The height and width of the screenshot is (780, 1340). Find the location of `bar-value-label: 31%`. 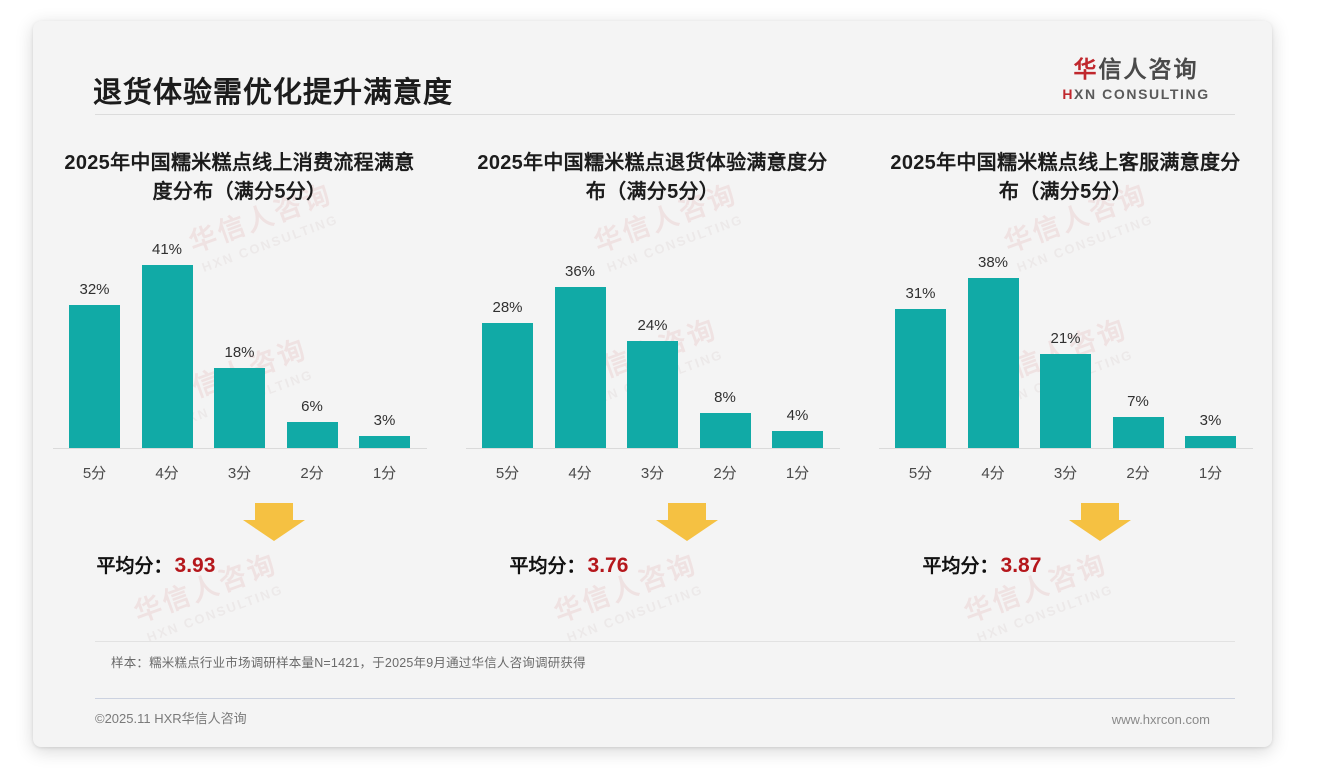

bar-value-label: 31% is located at coordinates (920, 293).